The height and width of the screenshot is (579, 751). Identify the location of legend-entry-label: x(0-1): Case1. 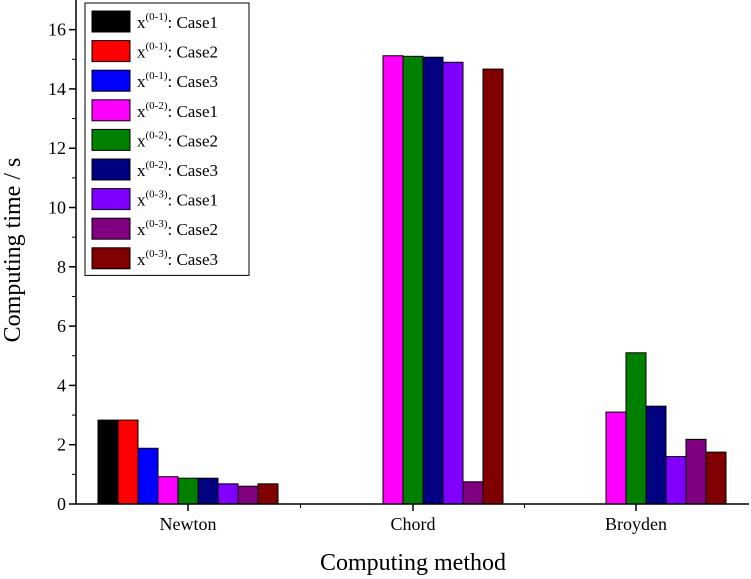
(177, 21).